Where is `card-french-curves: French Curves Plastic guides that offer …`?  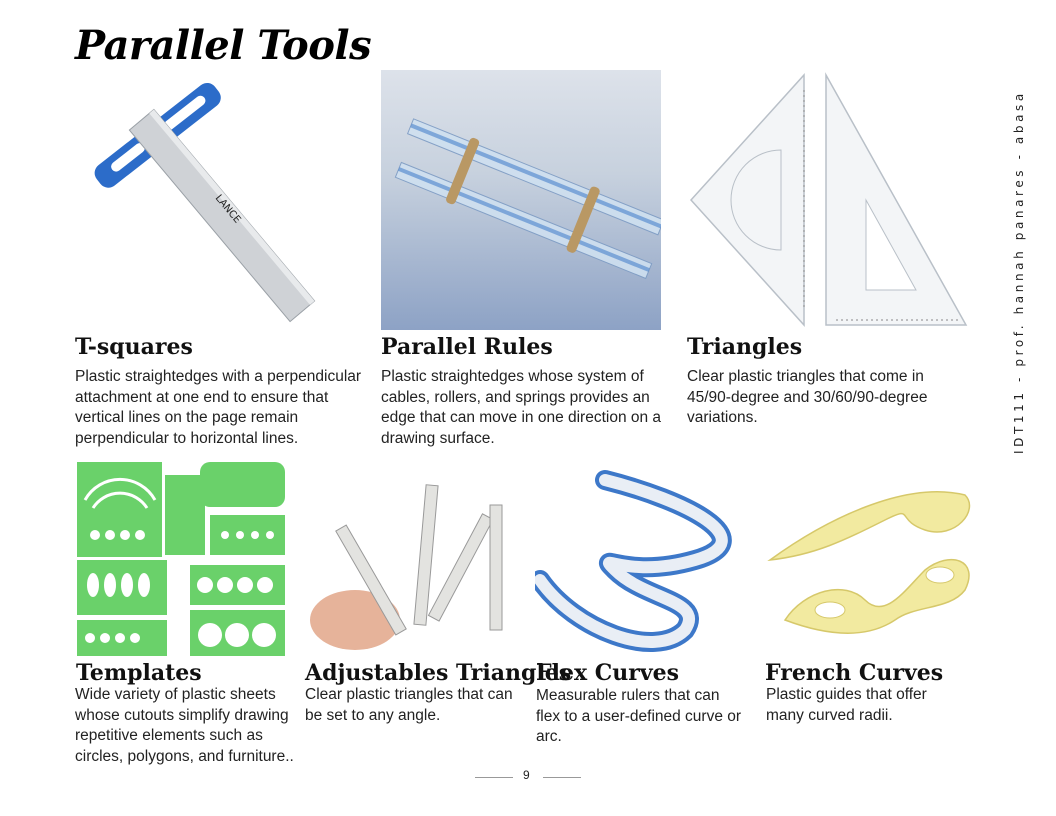 card-french-curves: French Curves Plastic guides that offer … is located at coordinates (875, 630).